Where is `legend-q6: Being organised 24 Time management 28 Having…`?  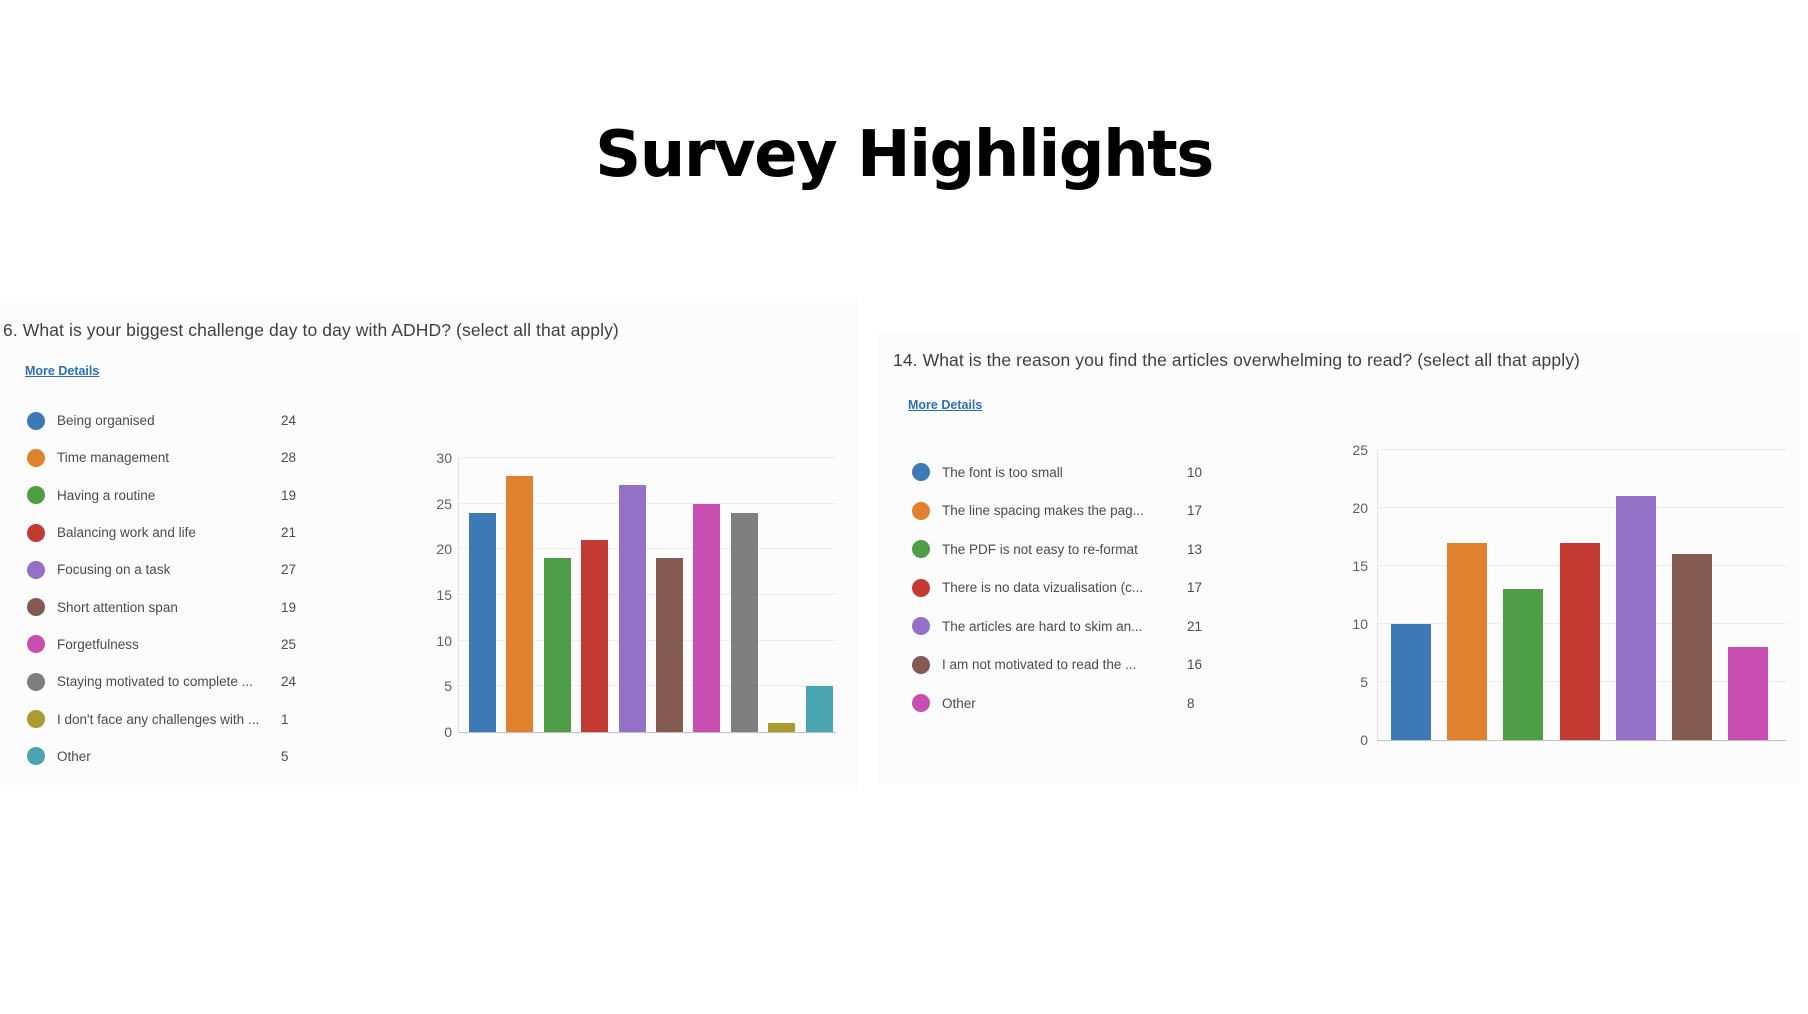
legend-q6: Being organised 24 Time management 28 Having… is located at coordinates (167, 588).